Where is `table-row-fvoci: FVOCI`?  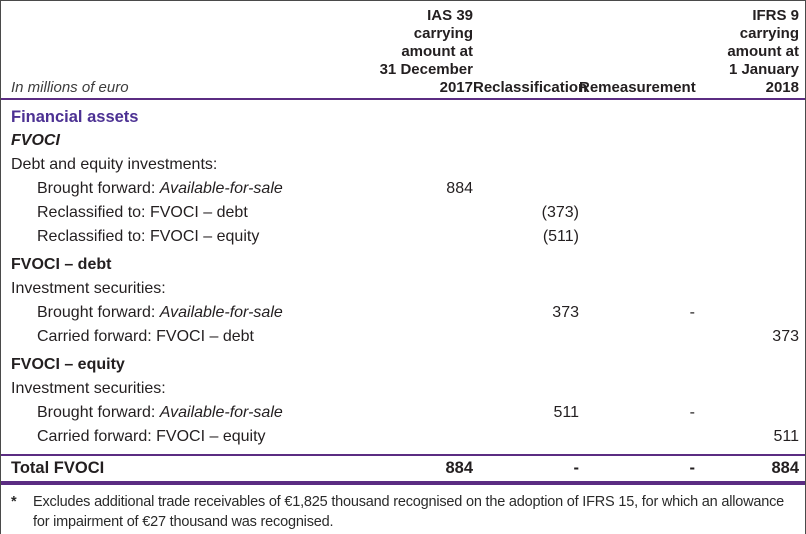
table-row-fvoci: FVOCI is located at coordinates (403, 141).